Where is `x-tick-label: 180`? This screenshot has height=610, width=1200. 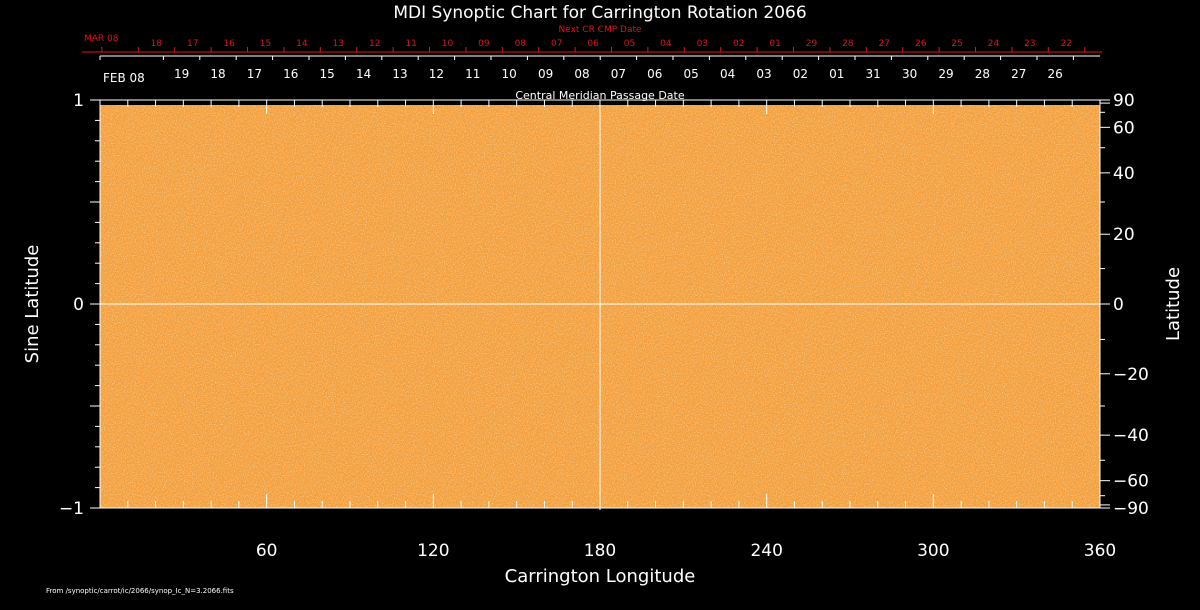
x-tick-label: 180 is located at coordinates (600, 551).